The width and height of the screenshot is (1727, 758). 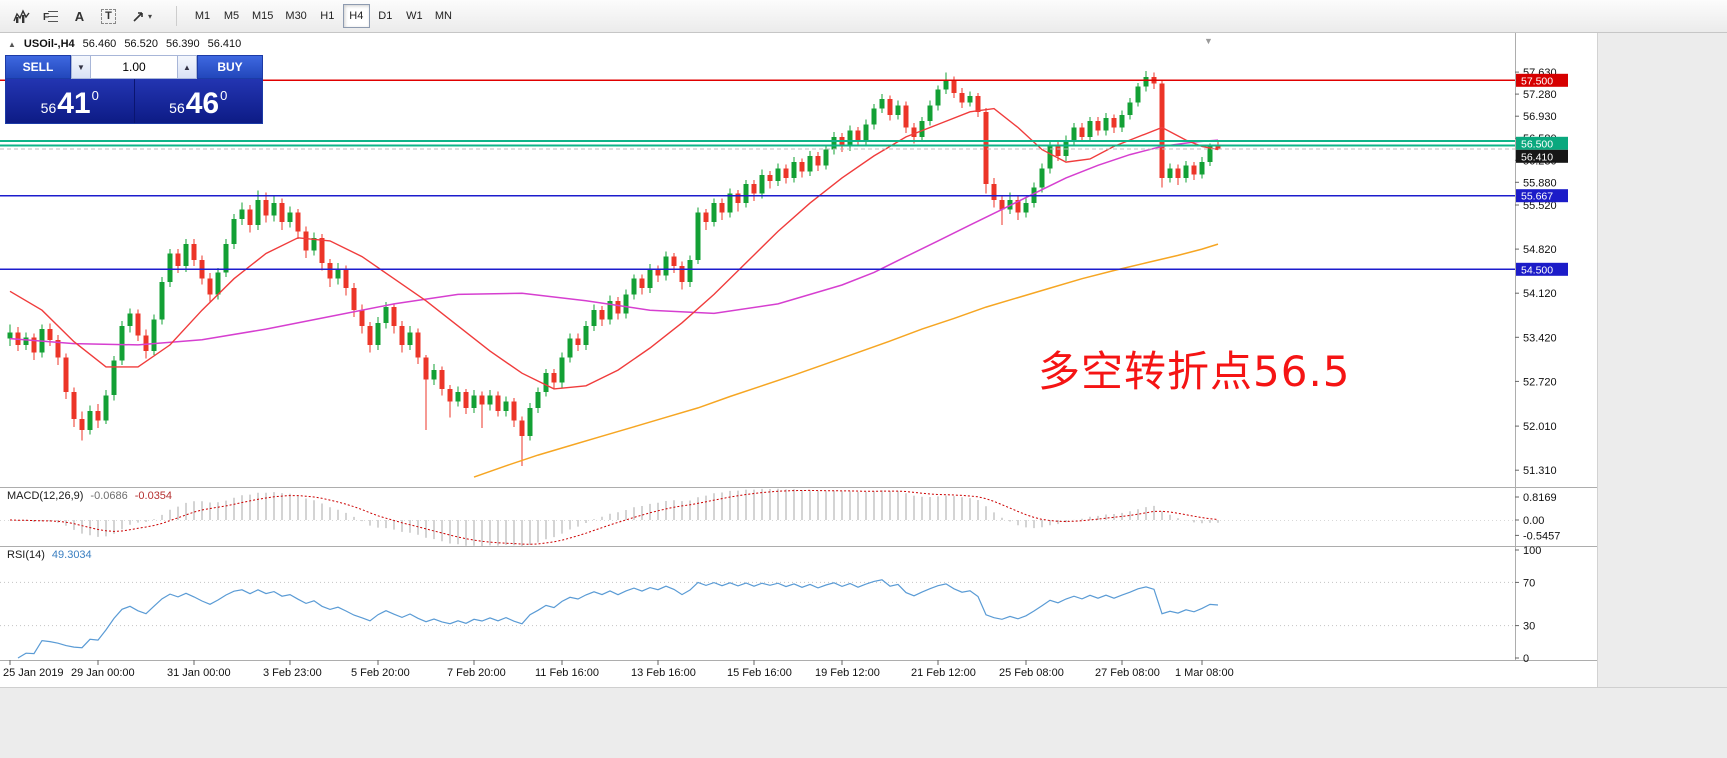 What do you see at coordinates (26, 555) in the screenshot?
I see `rsi-name: RSI(14)` at bounding box center [26, 555].